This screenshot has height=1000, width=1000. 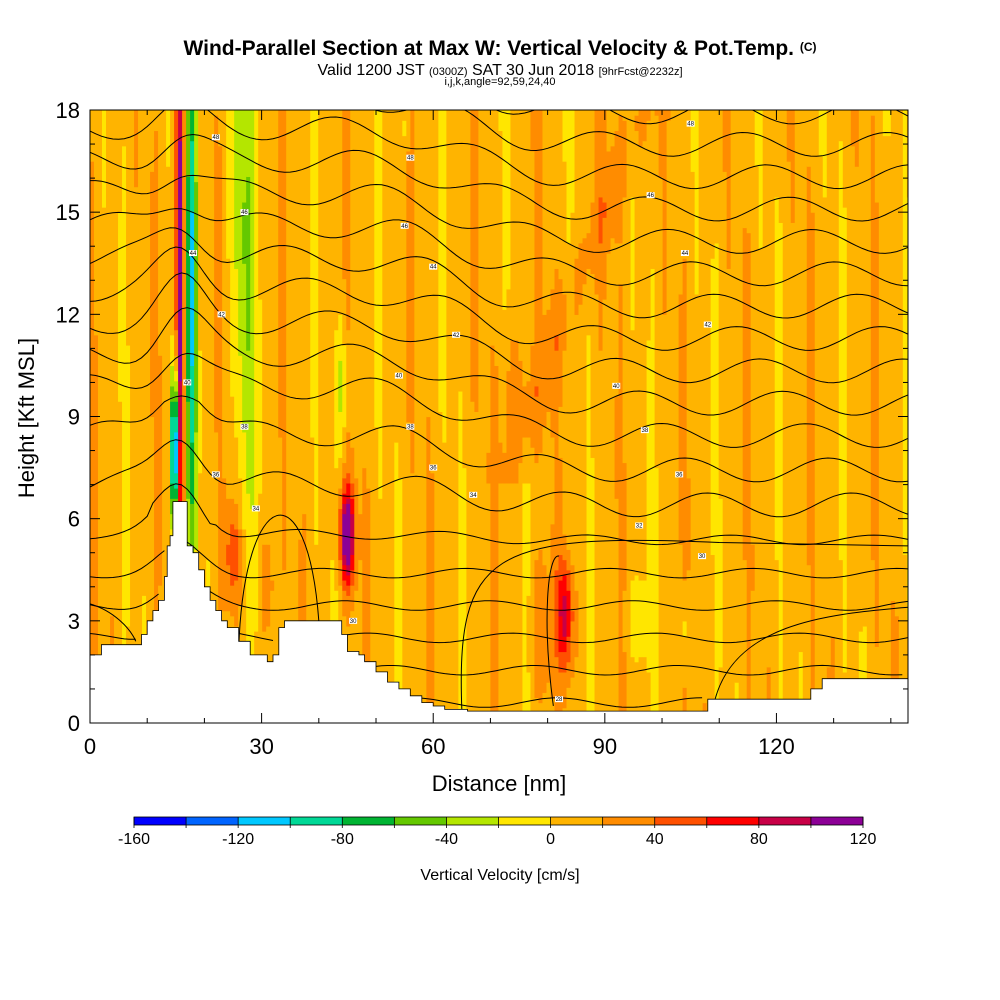 What do you see at coordinates (707, 326) in the screenshot?
I see `contour-label: 42` at bounding box center [707, 326].